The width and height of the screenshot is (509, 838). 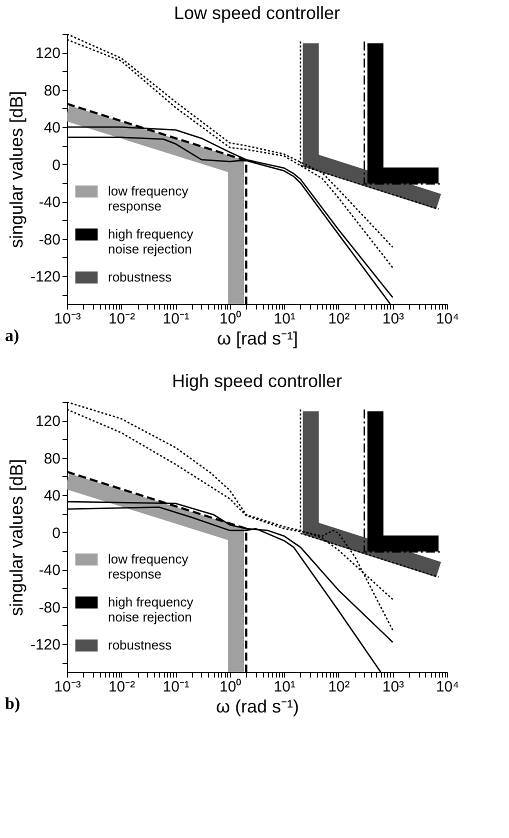 I want to click on text: a), so click(x=12, y=335).